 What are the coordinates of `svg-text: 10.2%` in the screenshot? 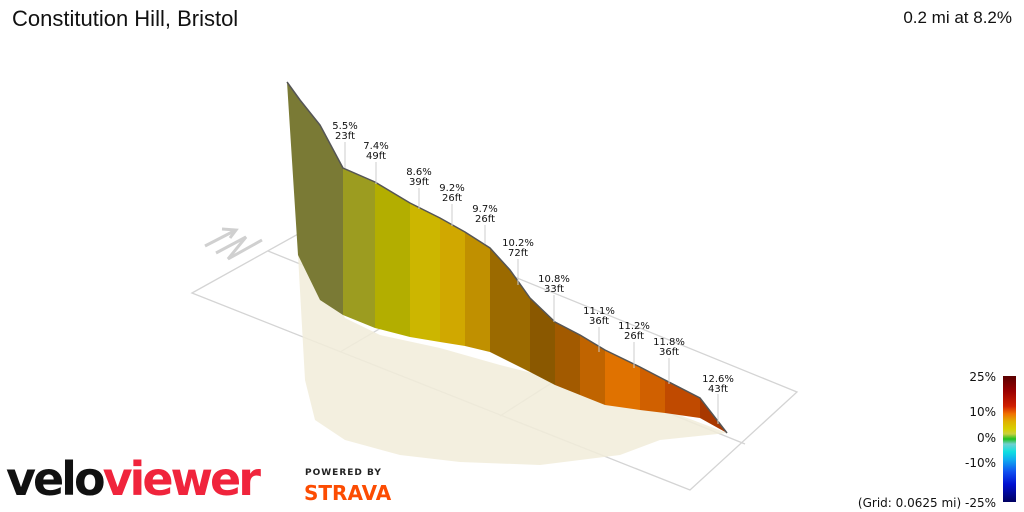 It's located at (518, 243).